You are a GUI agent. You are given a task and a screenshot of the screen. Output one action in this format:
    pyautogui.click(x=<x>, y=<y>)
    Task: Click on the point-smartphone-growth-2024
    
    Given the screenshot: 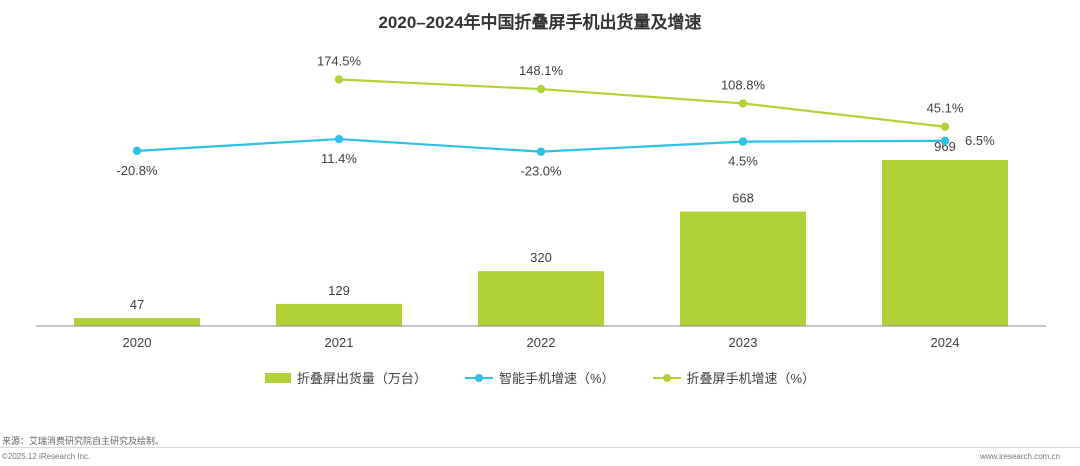 What is the action you would take?
    pyautogui.click(x=945, y=141)
    